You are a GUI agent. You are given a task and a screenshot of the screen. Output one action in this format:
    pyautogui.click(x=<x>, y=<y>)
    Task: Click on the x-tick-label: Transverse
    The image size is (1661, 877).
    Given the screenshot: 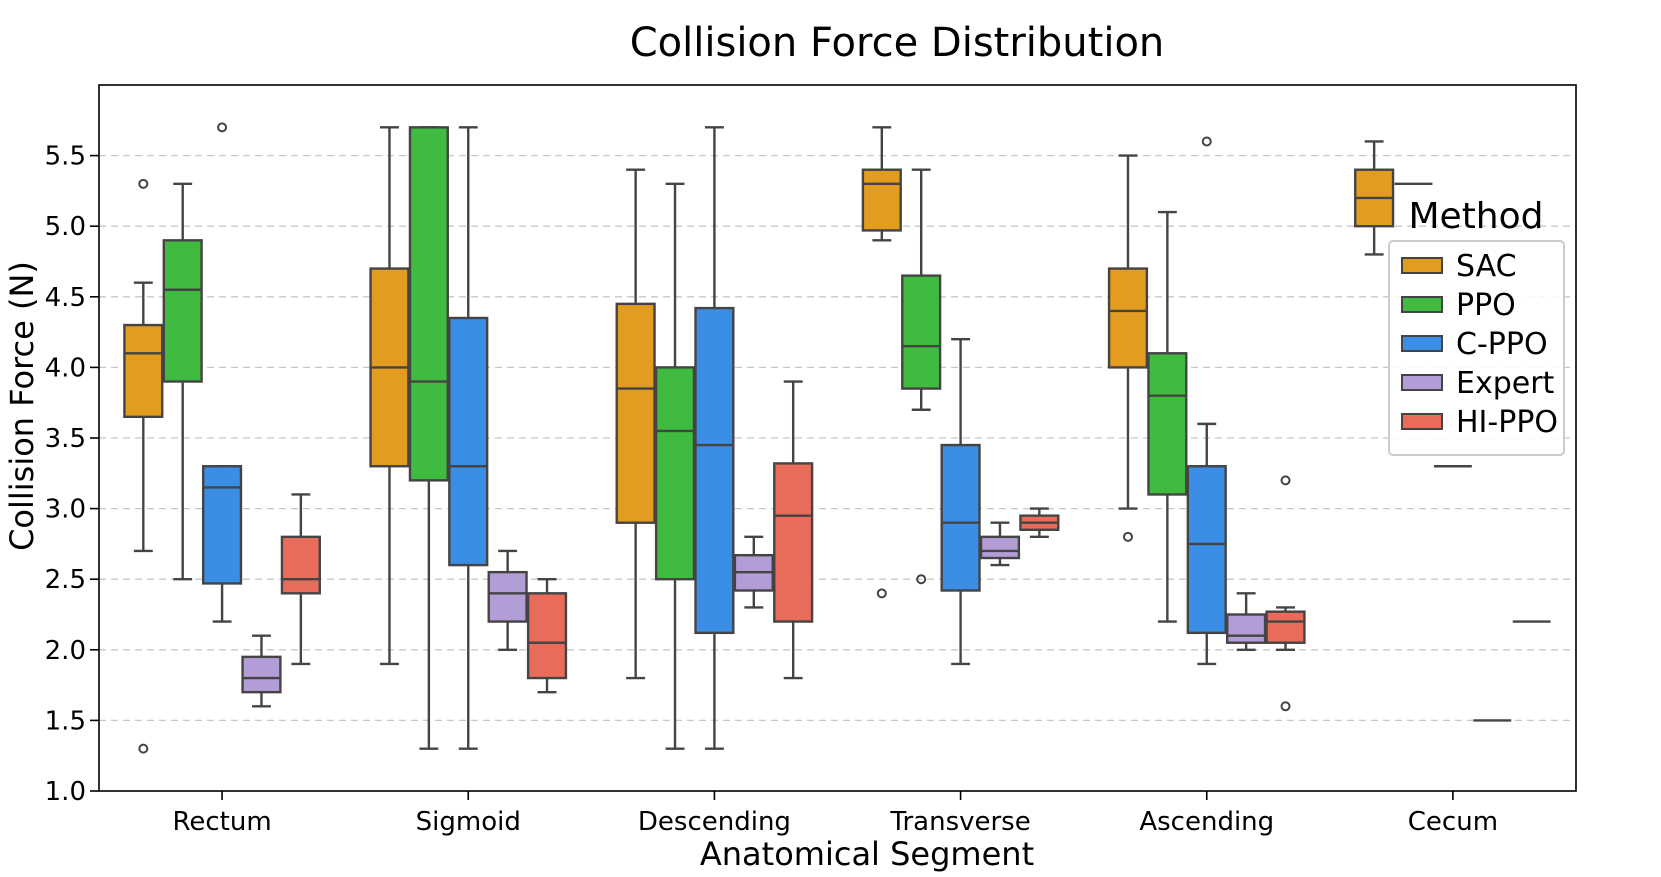 What is the action you would take?
    pyautogui.click(x=959, y=822)
    